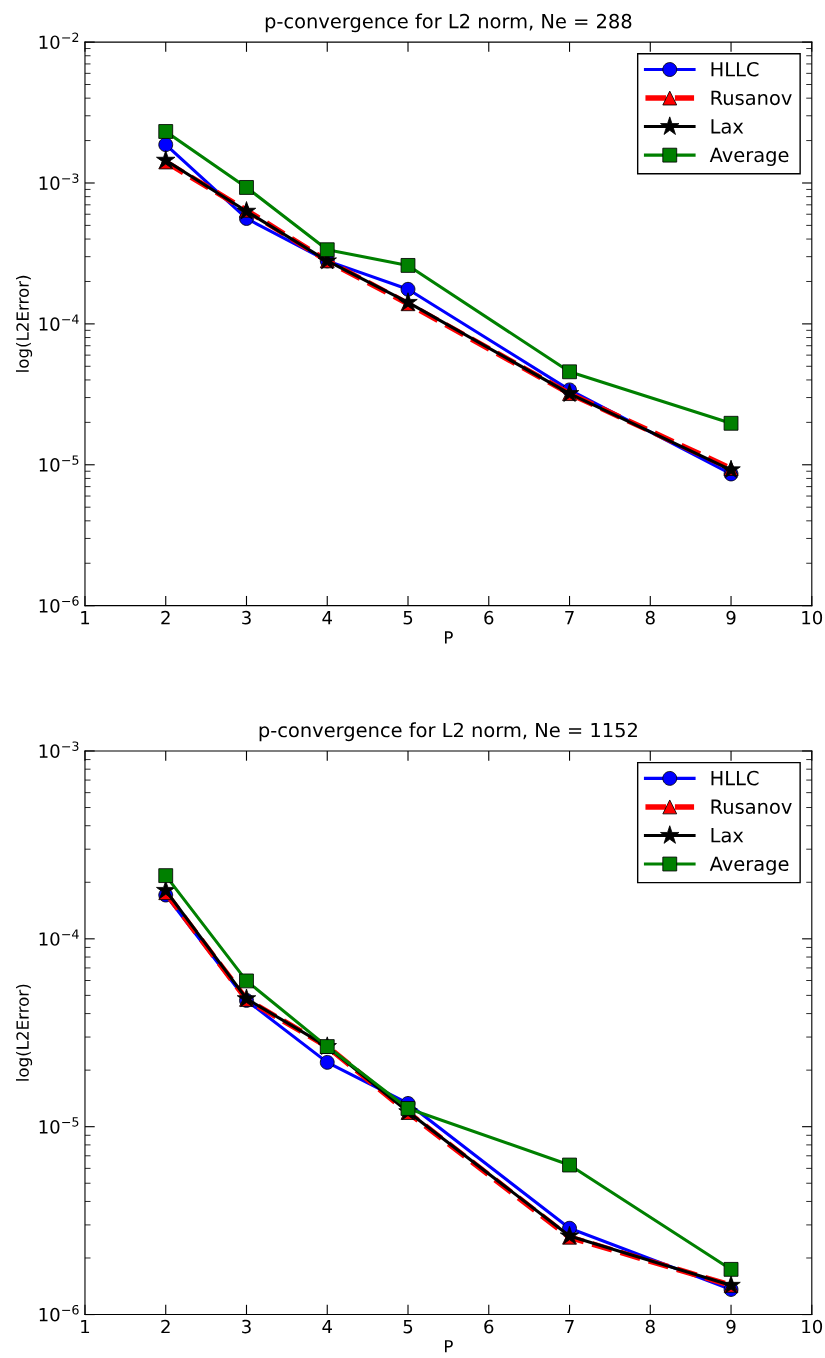 This screenshot has width=825, height=1358. I want to click on y-tick-label: 10$^{−2}$, so click(59, 41).